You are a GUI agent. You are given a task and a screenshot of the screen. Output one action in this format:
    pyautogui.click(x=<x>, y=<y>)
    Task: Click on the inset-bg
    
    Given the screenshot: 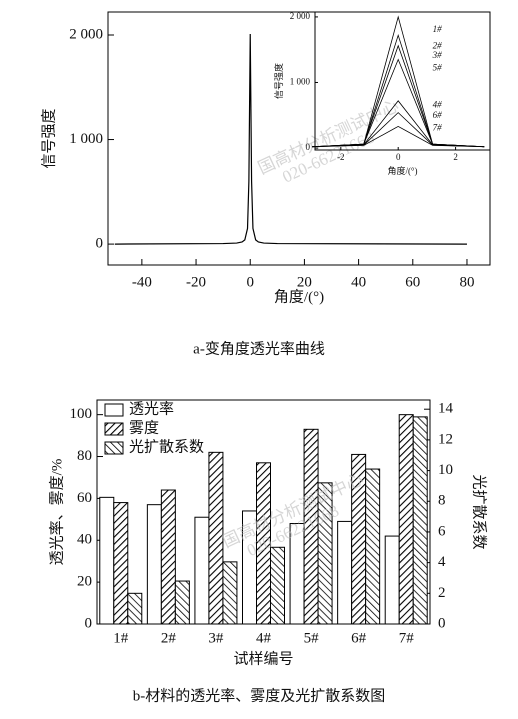 What is the action you would take?
    pyautogui.click(x=402, y=81)
    